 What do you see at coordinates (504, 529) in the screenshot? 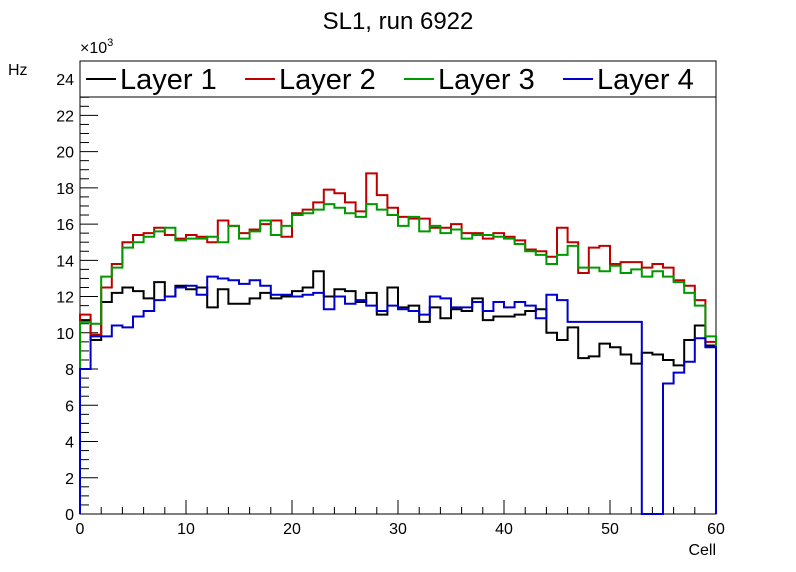
I see `x-tick-label: 40` at bounding box center [504, 529].